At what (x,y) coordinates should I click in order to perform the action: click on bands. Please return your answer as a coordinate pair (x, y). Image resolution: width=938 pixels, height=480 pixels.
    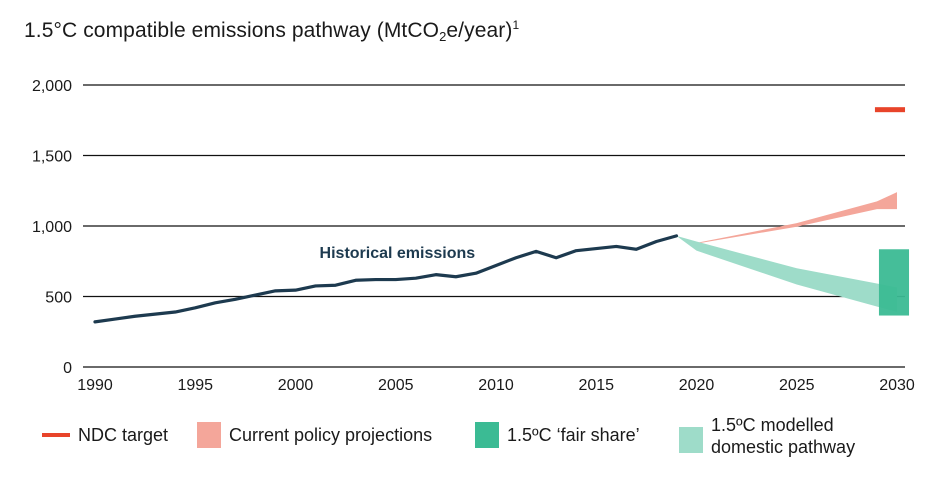
    Looking at the image, I should click on (786, 252).